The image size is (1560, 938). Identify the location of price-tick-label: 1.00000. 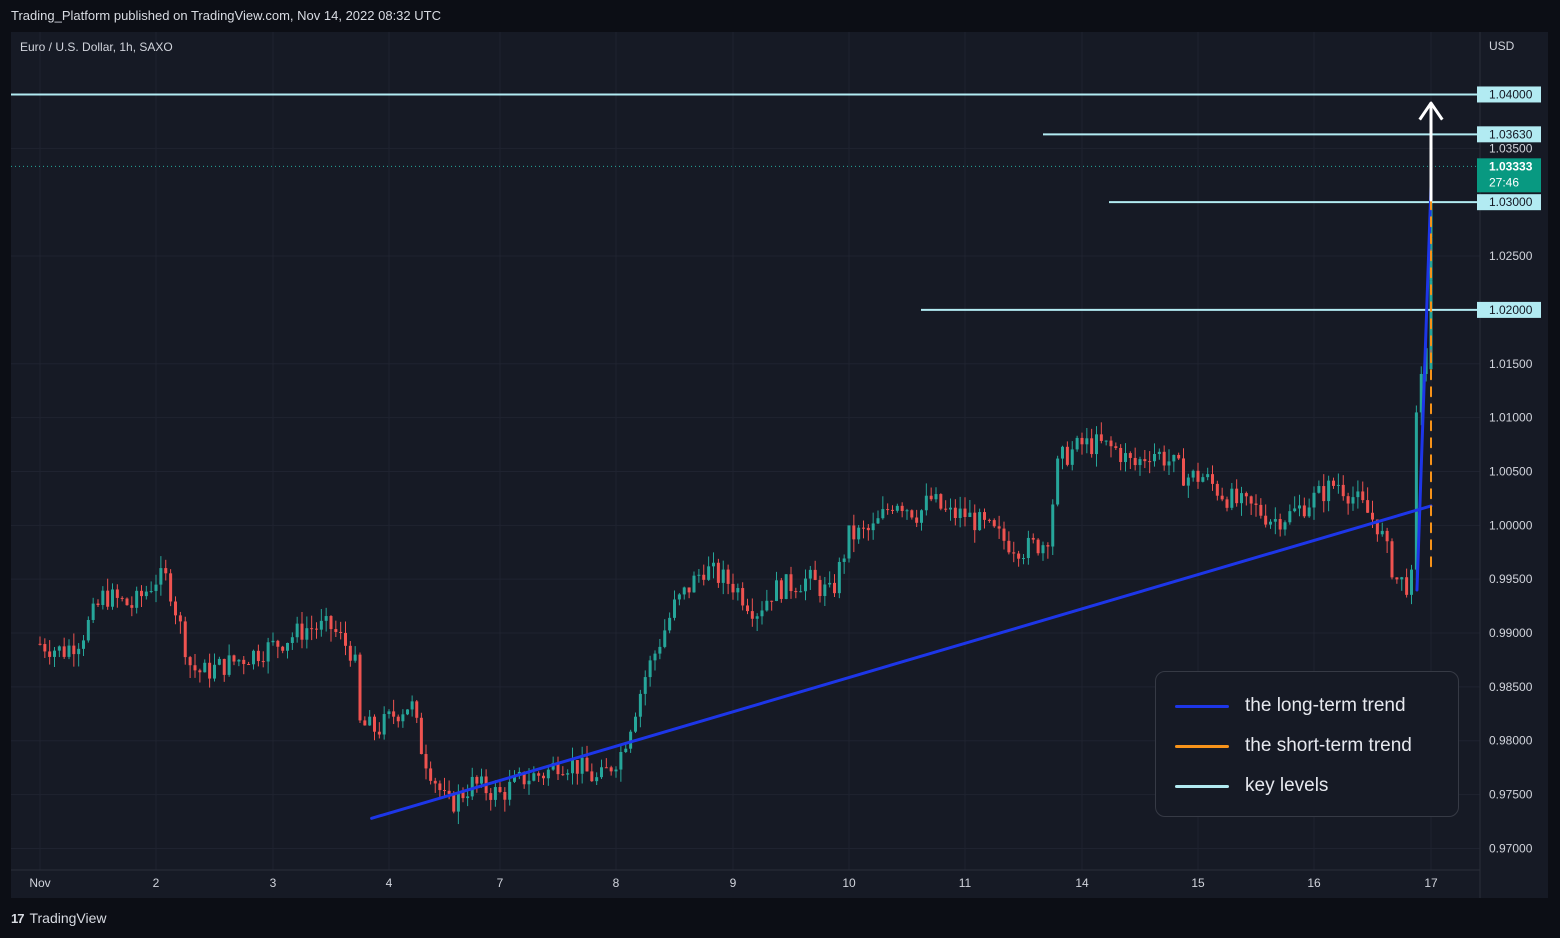
(1511, 525).